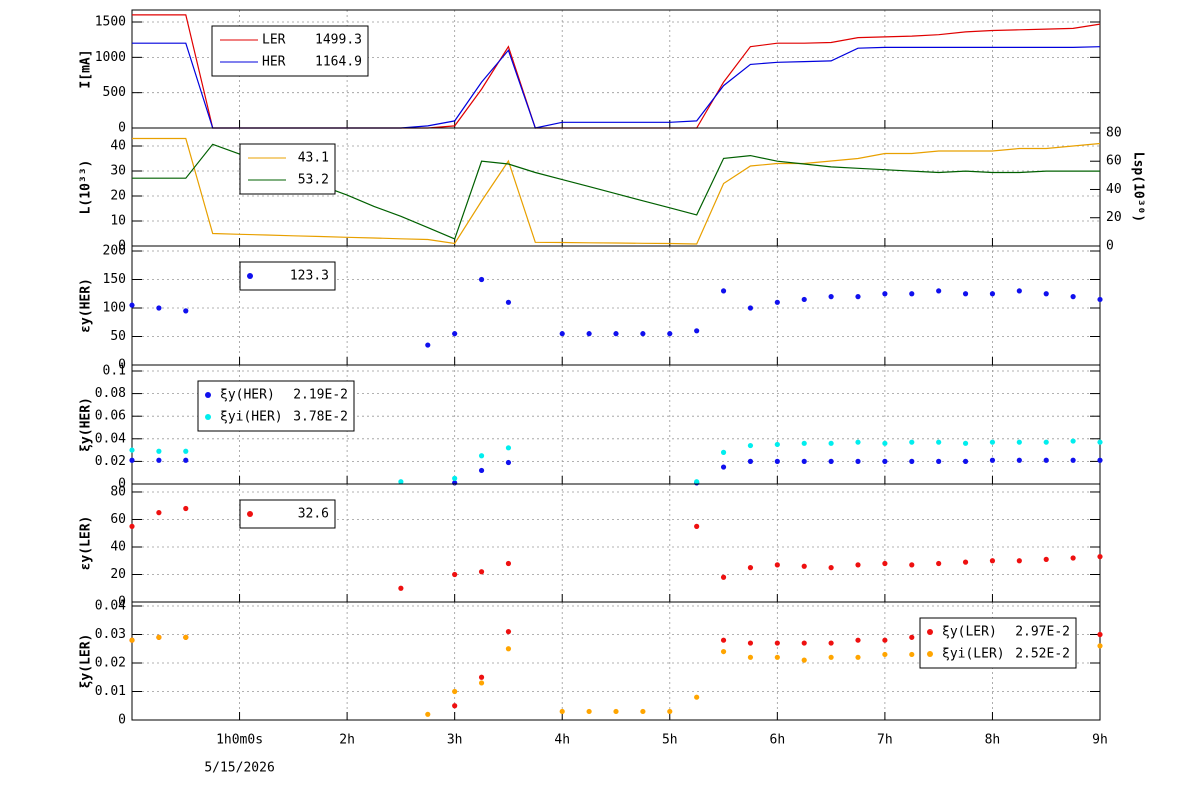 Image resolution: width=1200 pixels, height=798 pixels. What do you see at coordinates (86, 661) in the screenshot?
I see `y-axis-title: ξy(LER)` at bounding box center [86, 661].